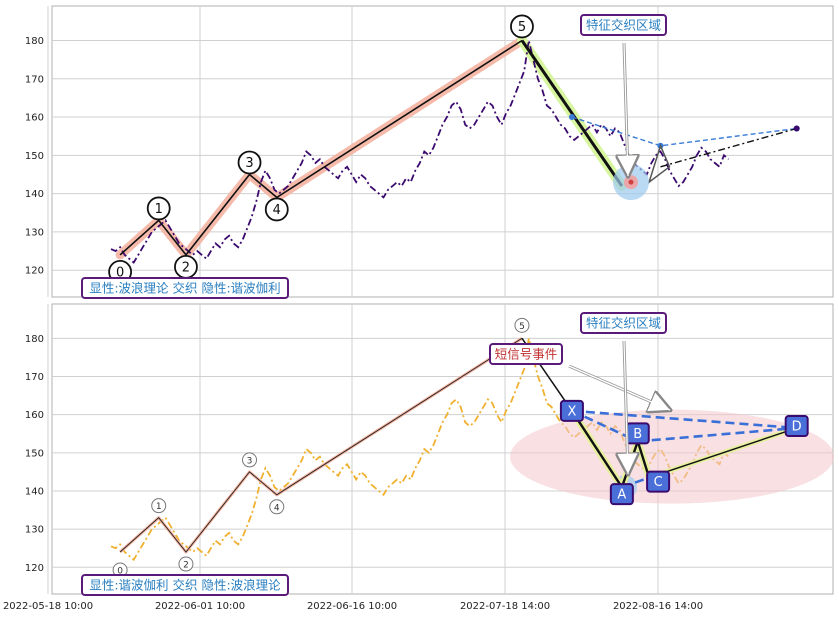 This screenshot has height=617, width=839. I want to click on projection-end-point, so click(796, 128).